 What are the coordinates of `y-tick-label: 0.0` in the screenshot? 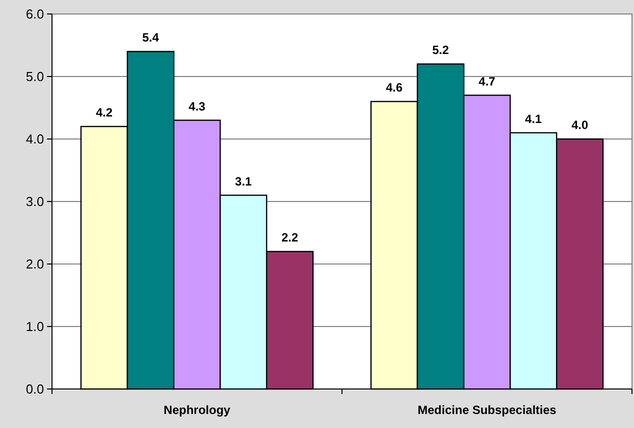 It's located at (35, 389).